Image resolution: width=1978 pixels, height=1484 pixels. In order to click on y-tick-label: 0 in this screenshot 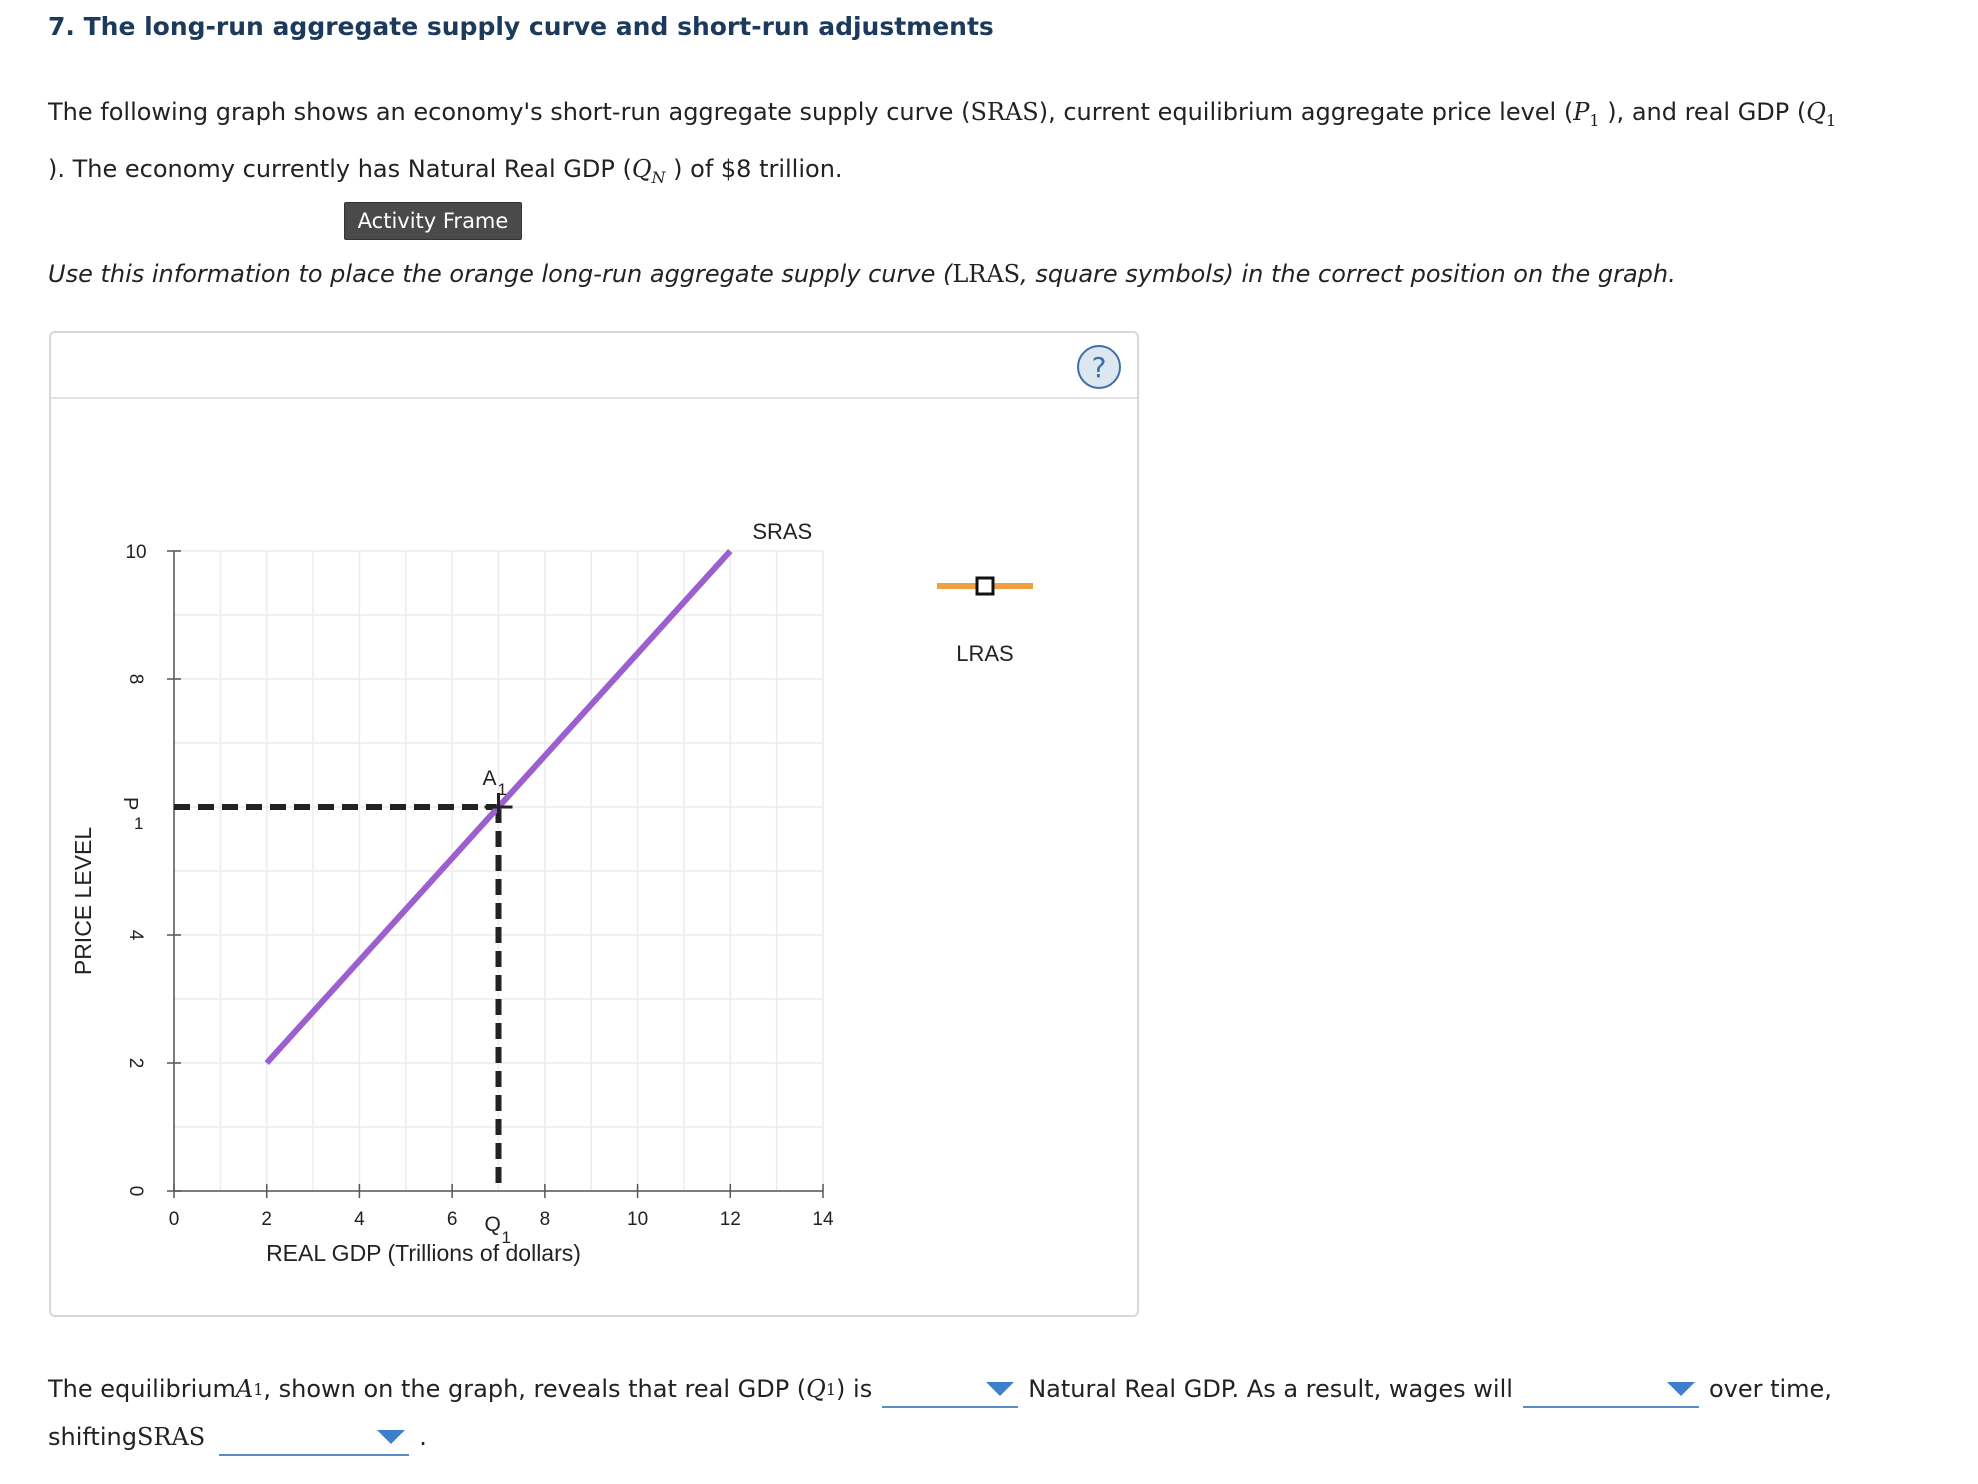, I will do `click(135, 1191)`.